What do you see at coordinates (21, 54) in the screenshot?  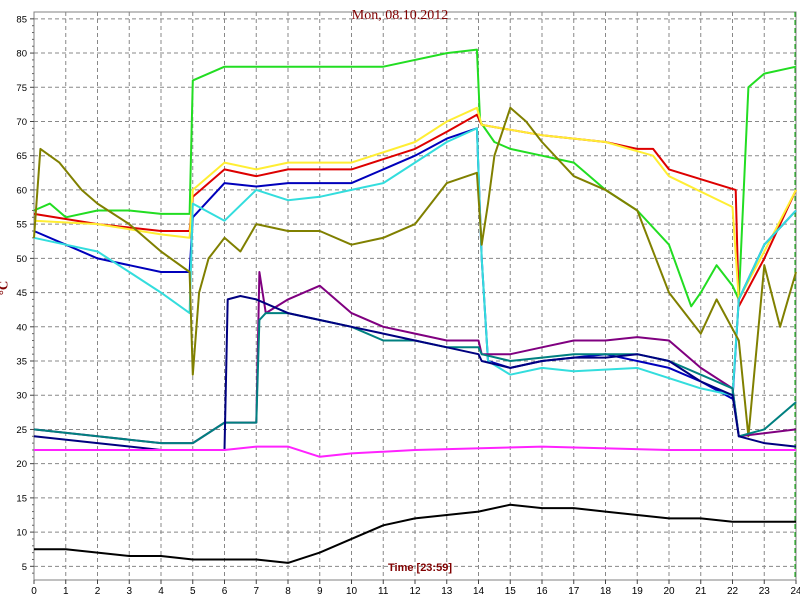 I see `y-tick-label: 80` at bounding box center [21, 54].